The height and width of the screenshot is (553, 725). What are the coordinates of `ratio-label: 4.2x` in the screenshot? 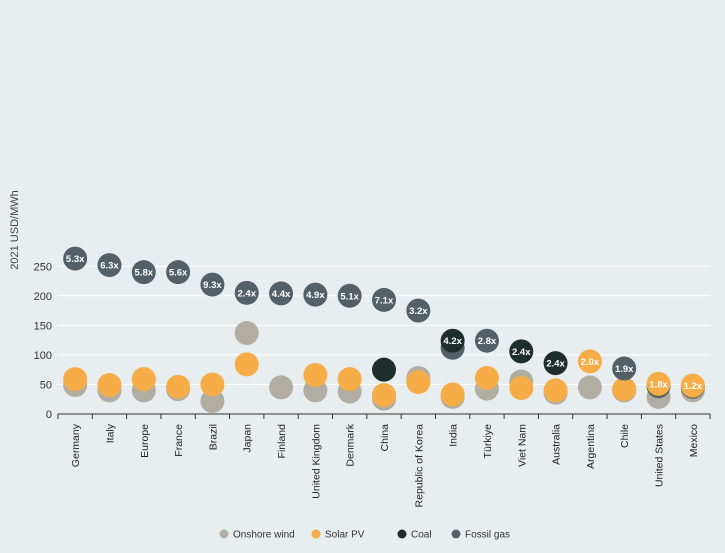 It's located at (452, 341).